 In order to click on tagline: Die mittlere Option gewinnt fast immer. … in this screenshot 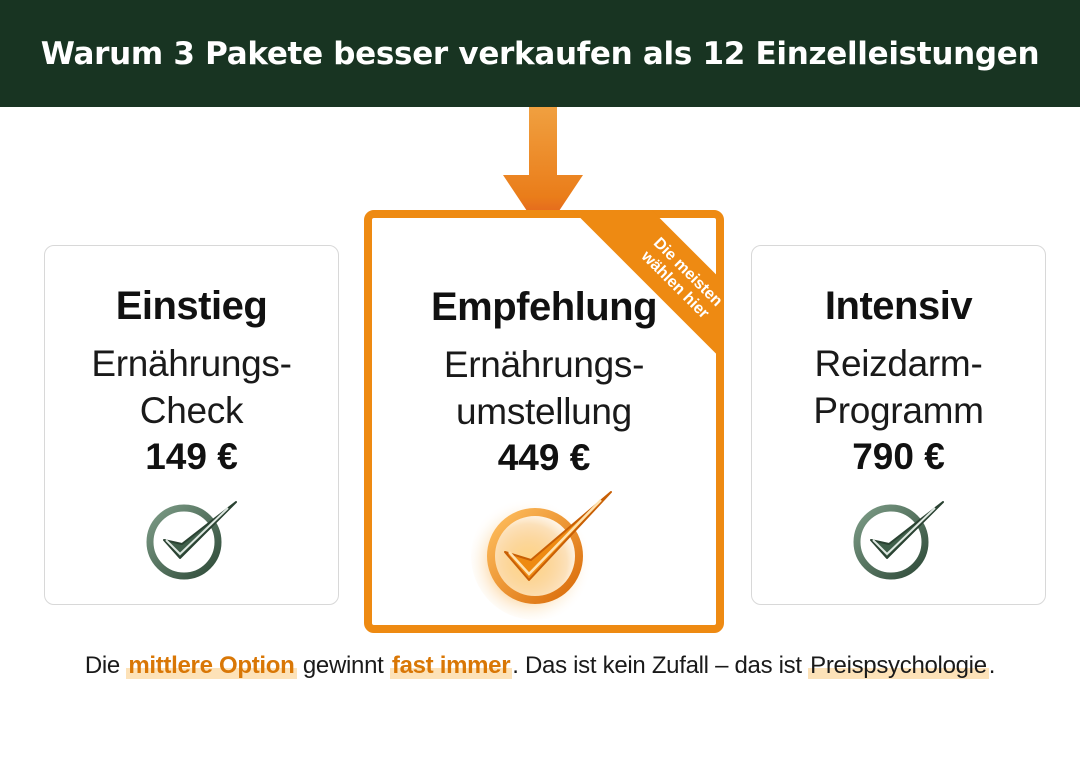, I will do `click(540, 666)`.